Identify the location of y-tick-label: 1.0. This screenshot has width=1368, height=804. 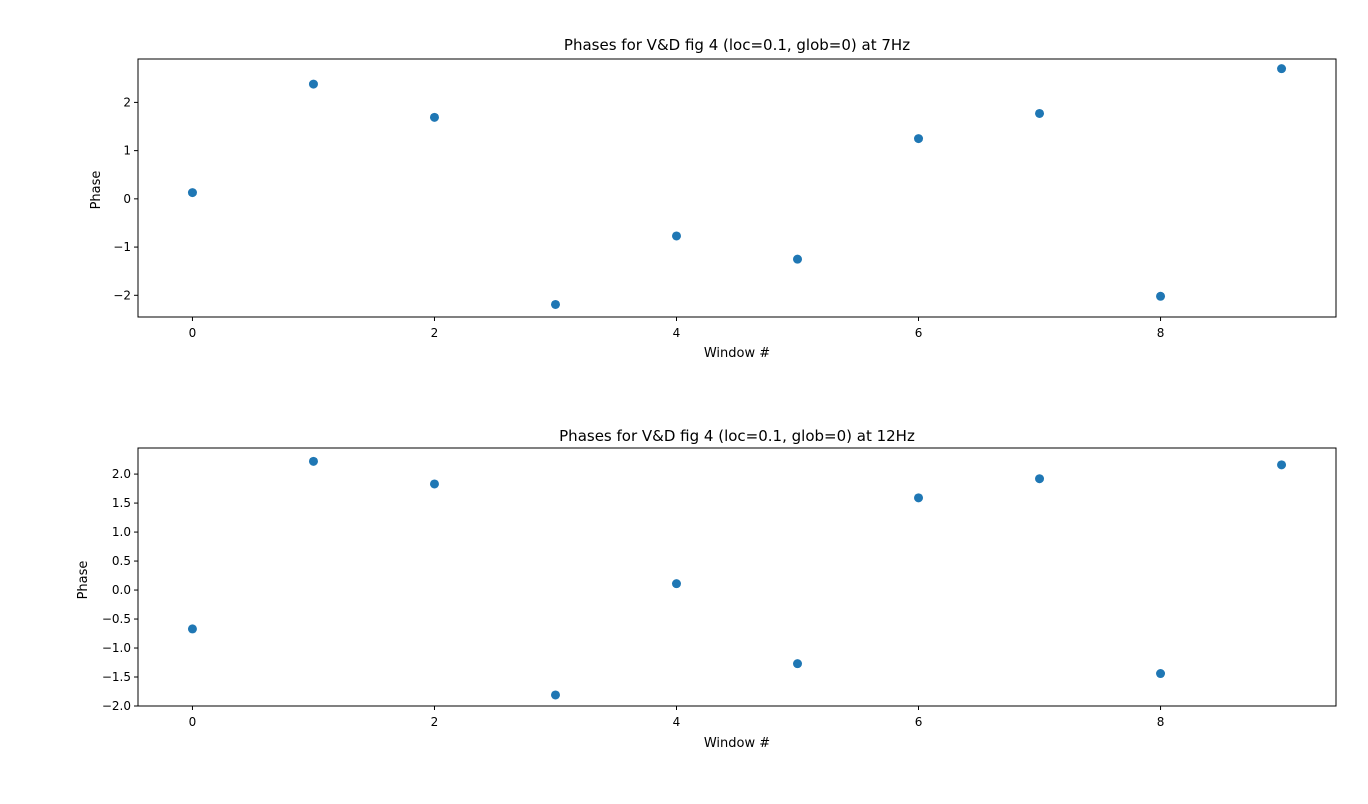
(121, 532).